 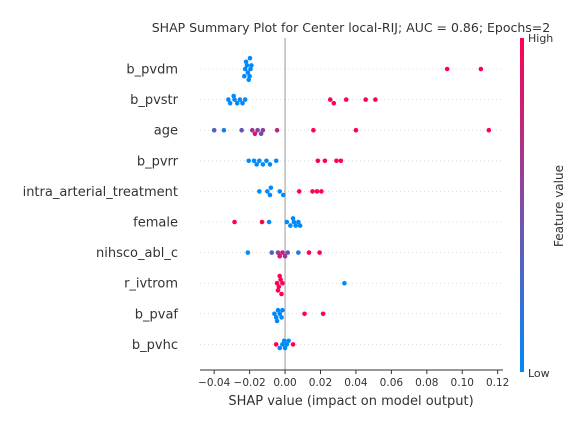 What do you see at coordinates (559, 206) in the screenshot?
I see `colorbar-title: Feature value` at bounding box center [559, 206].